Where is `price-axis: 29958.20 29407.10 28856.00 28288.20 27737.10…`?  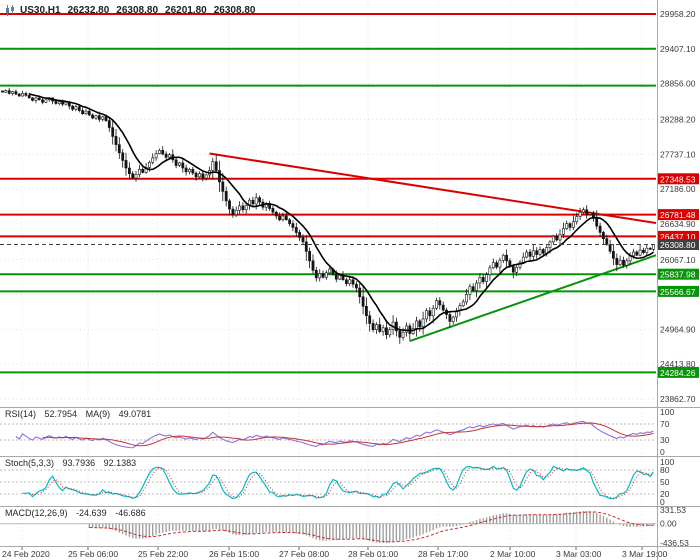 price-axis: 29958.20 29407.10 28856.00 28288.20 27737.10… is located at coordinates (678, 278).